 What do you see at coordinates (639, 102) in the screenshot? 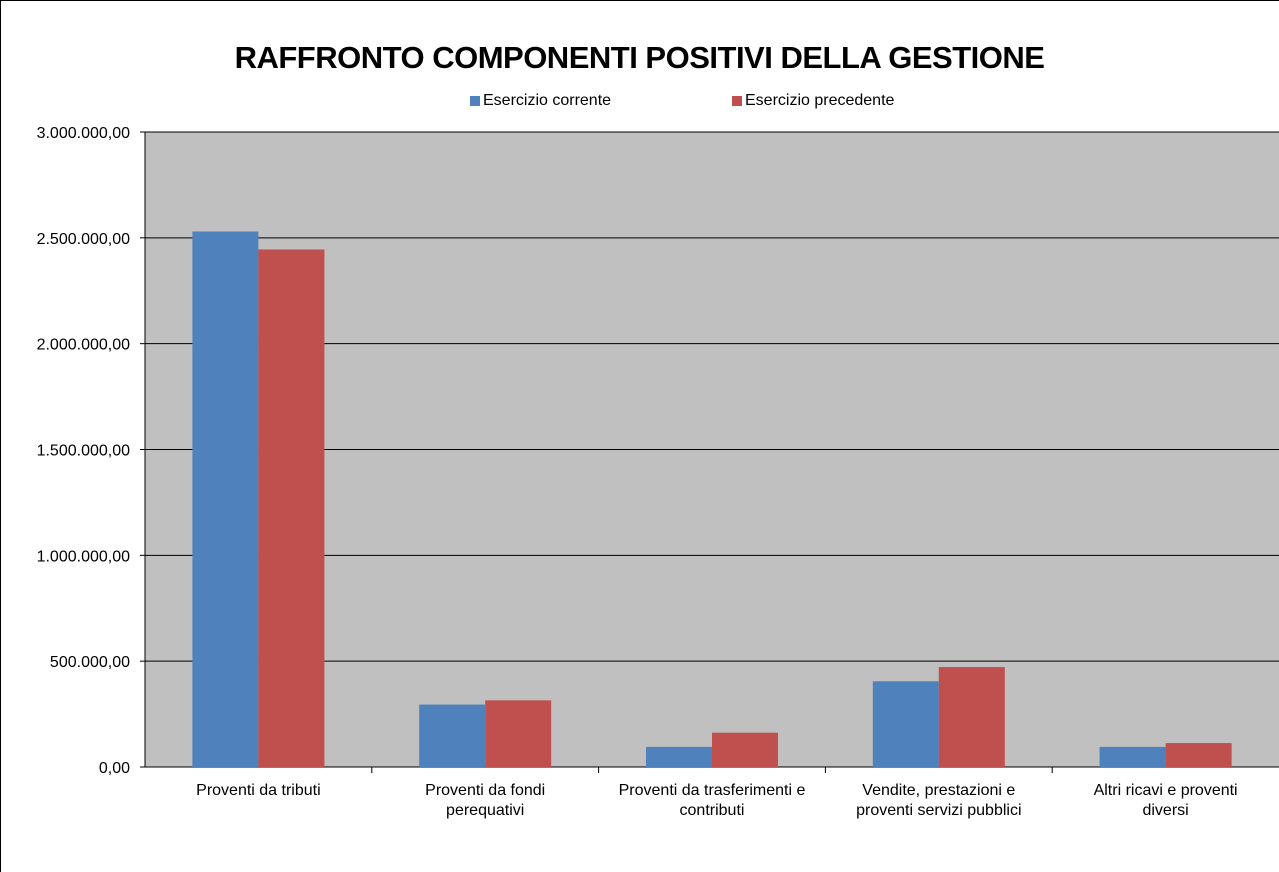
I see `chart-legend: Esercizio corrente Esercizio precedente` at bounding box center [639, 102].